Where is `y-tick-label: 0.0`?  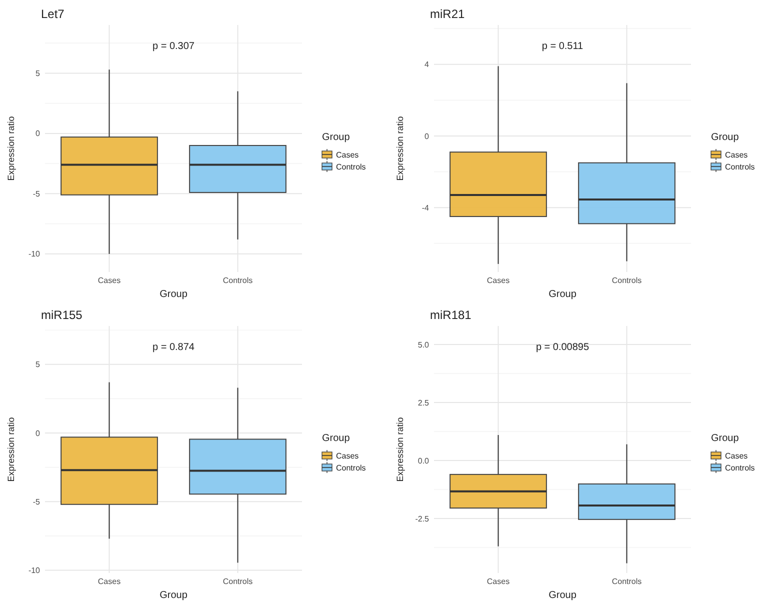
y-tick-label: 0.0 is located at coordinates (424, 461).